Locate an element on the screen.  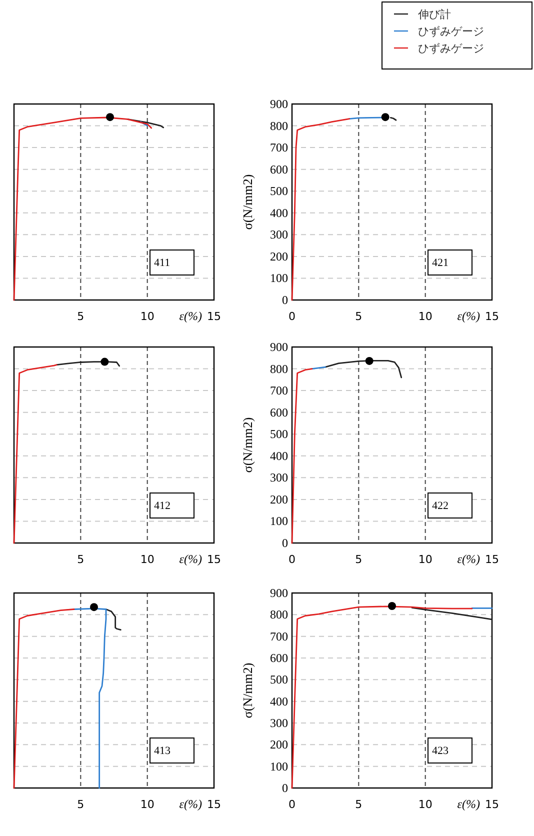
annotation: 411 is located at coordinates (162, 263).